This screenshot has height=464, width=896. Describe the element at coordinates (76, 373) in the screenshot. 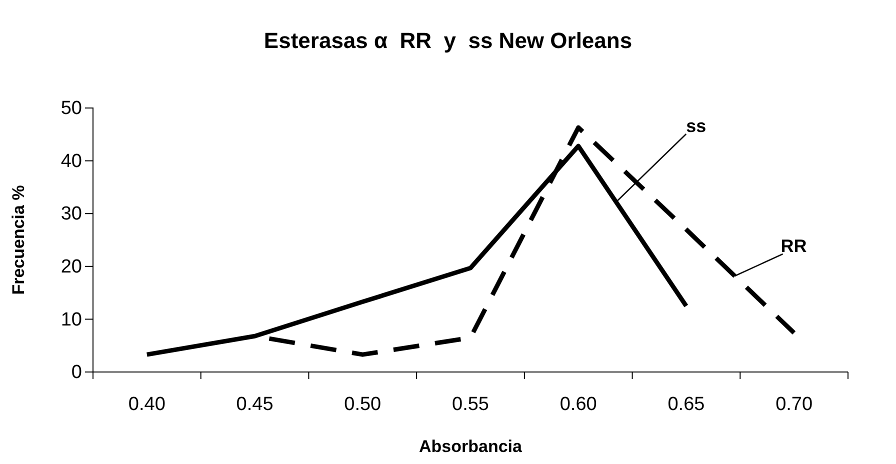

I see `y-tick-label: 0` at that location.